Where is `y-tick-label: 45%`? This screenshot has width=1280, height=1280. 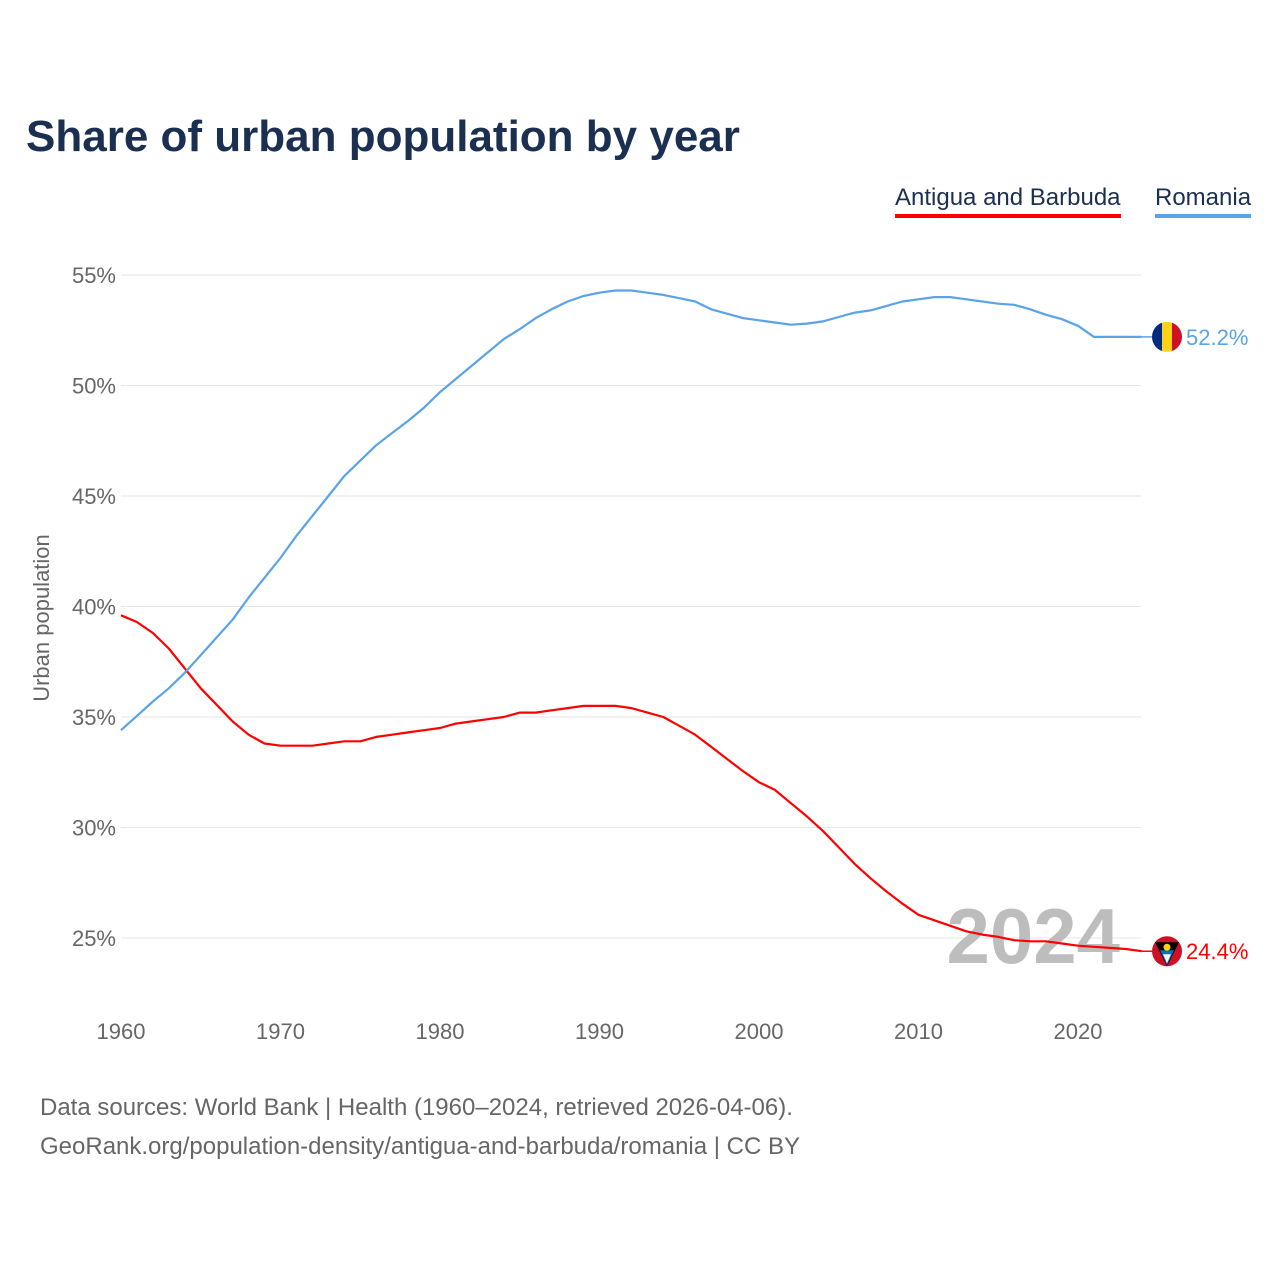
y-tick-label: 45% is located at coordinates (94, 496).